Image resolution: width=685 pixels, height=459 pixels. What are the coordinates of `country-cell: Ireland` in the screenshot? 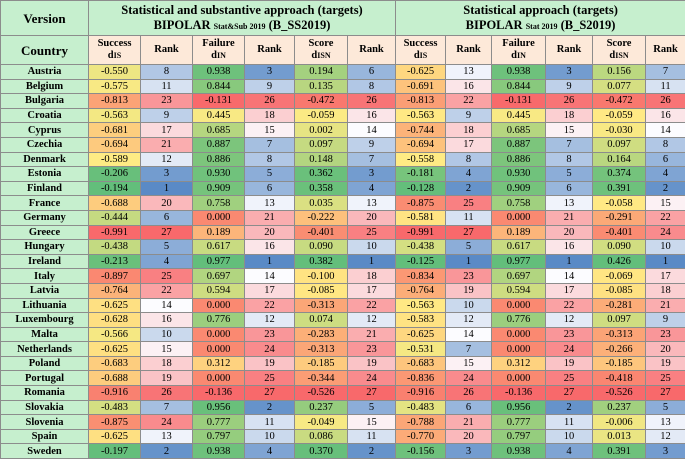 It's located at (45, 261).